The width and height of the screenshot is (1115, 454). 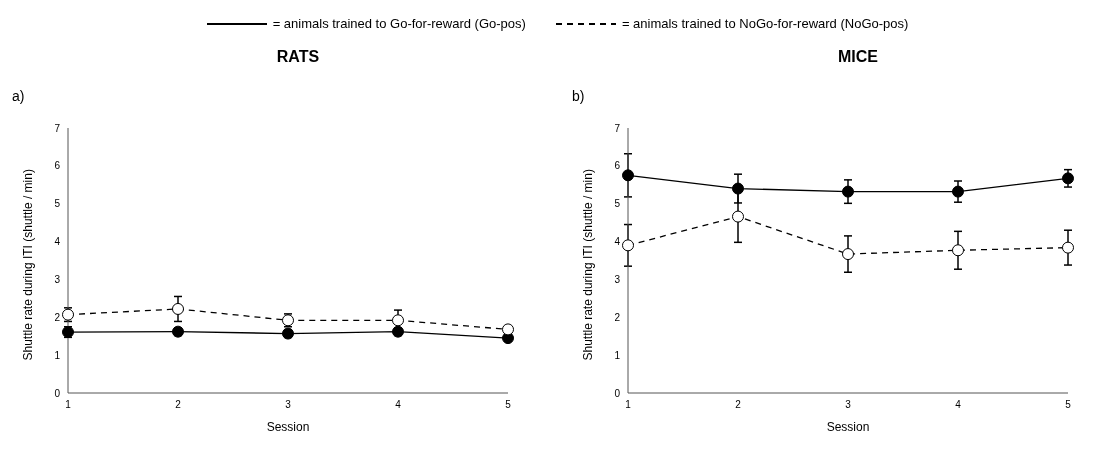 What do you see at coordinates (18, 96) in the screenshot?
I see `text: a)` at bounding box center [18, 96].